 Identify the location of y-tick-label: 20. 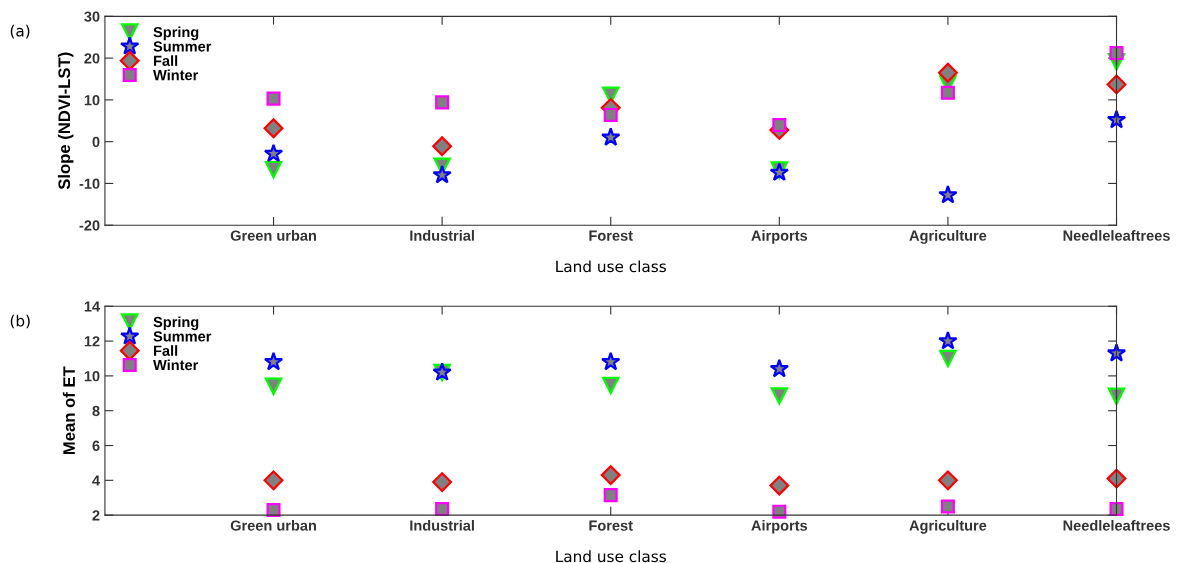
(92, 58).